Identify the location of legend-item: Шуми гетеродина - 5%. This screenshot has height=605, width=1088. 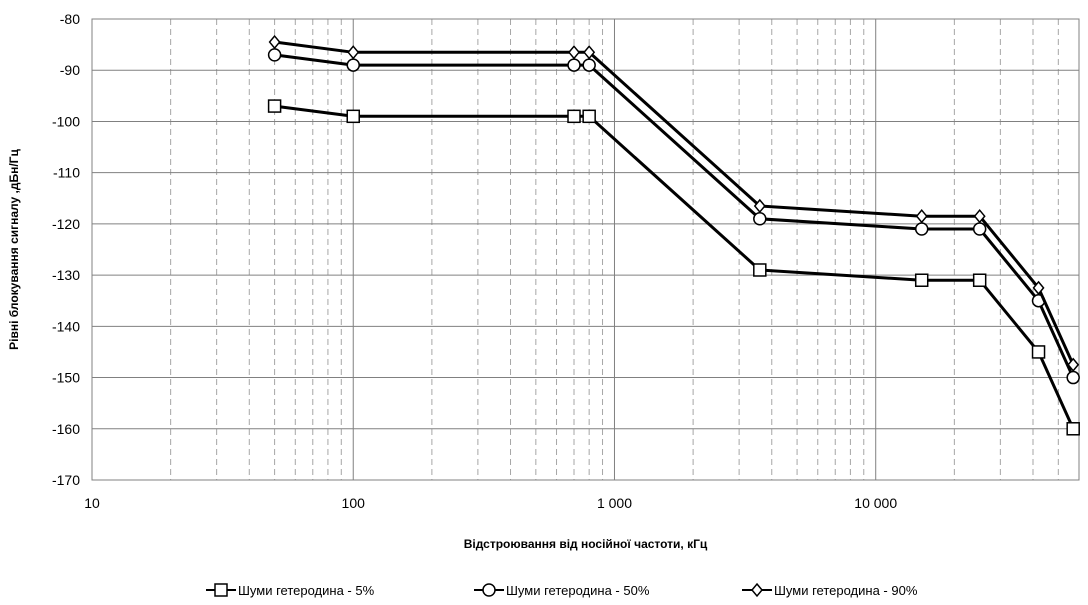
(290, 590).